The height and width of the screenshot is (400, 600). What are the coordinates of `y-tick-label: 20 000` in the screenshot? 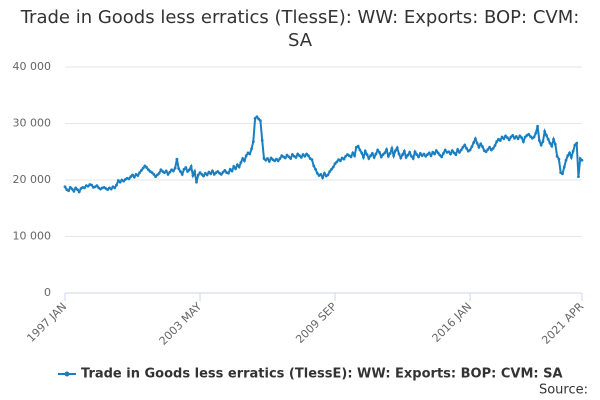 It's located at (32, 179).